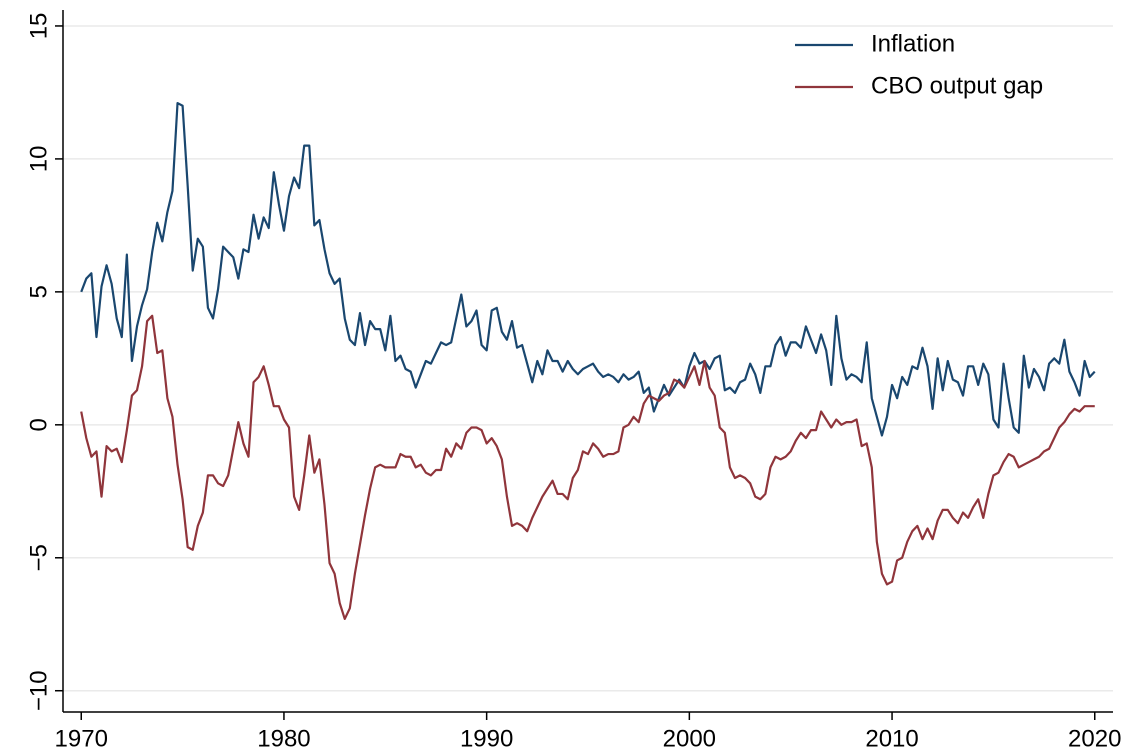 The width and height of the screenshot is (1135, 756). I want to click on y-tick-label: −10, so click(38, 690).